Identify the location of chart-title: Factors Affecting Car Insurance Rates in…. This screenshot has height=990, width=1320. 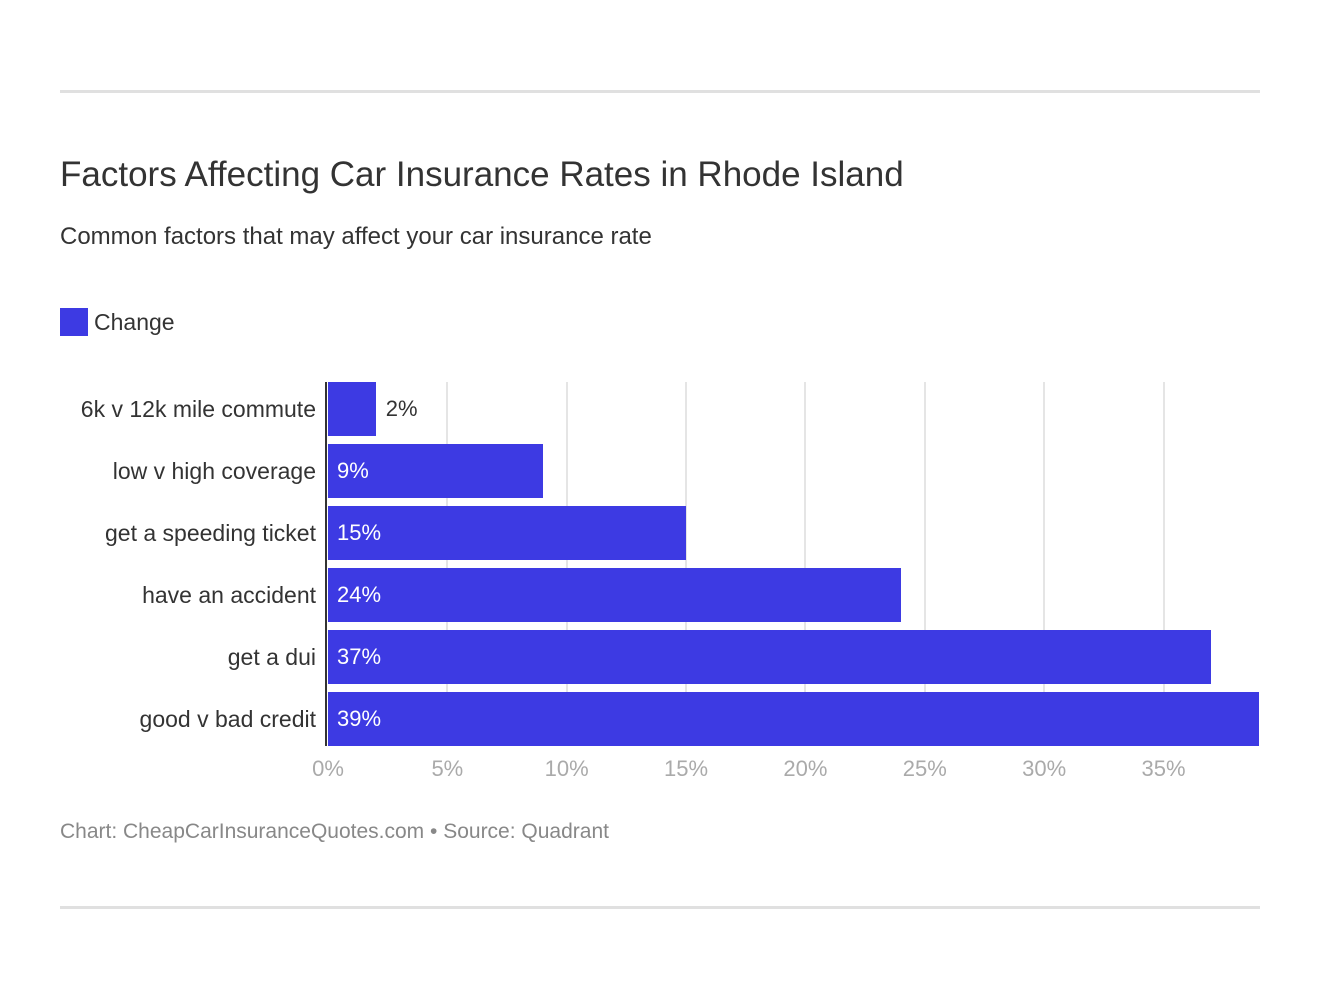
(482, 174).